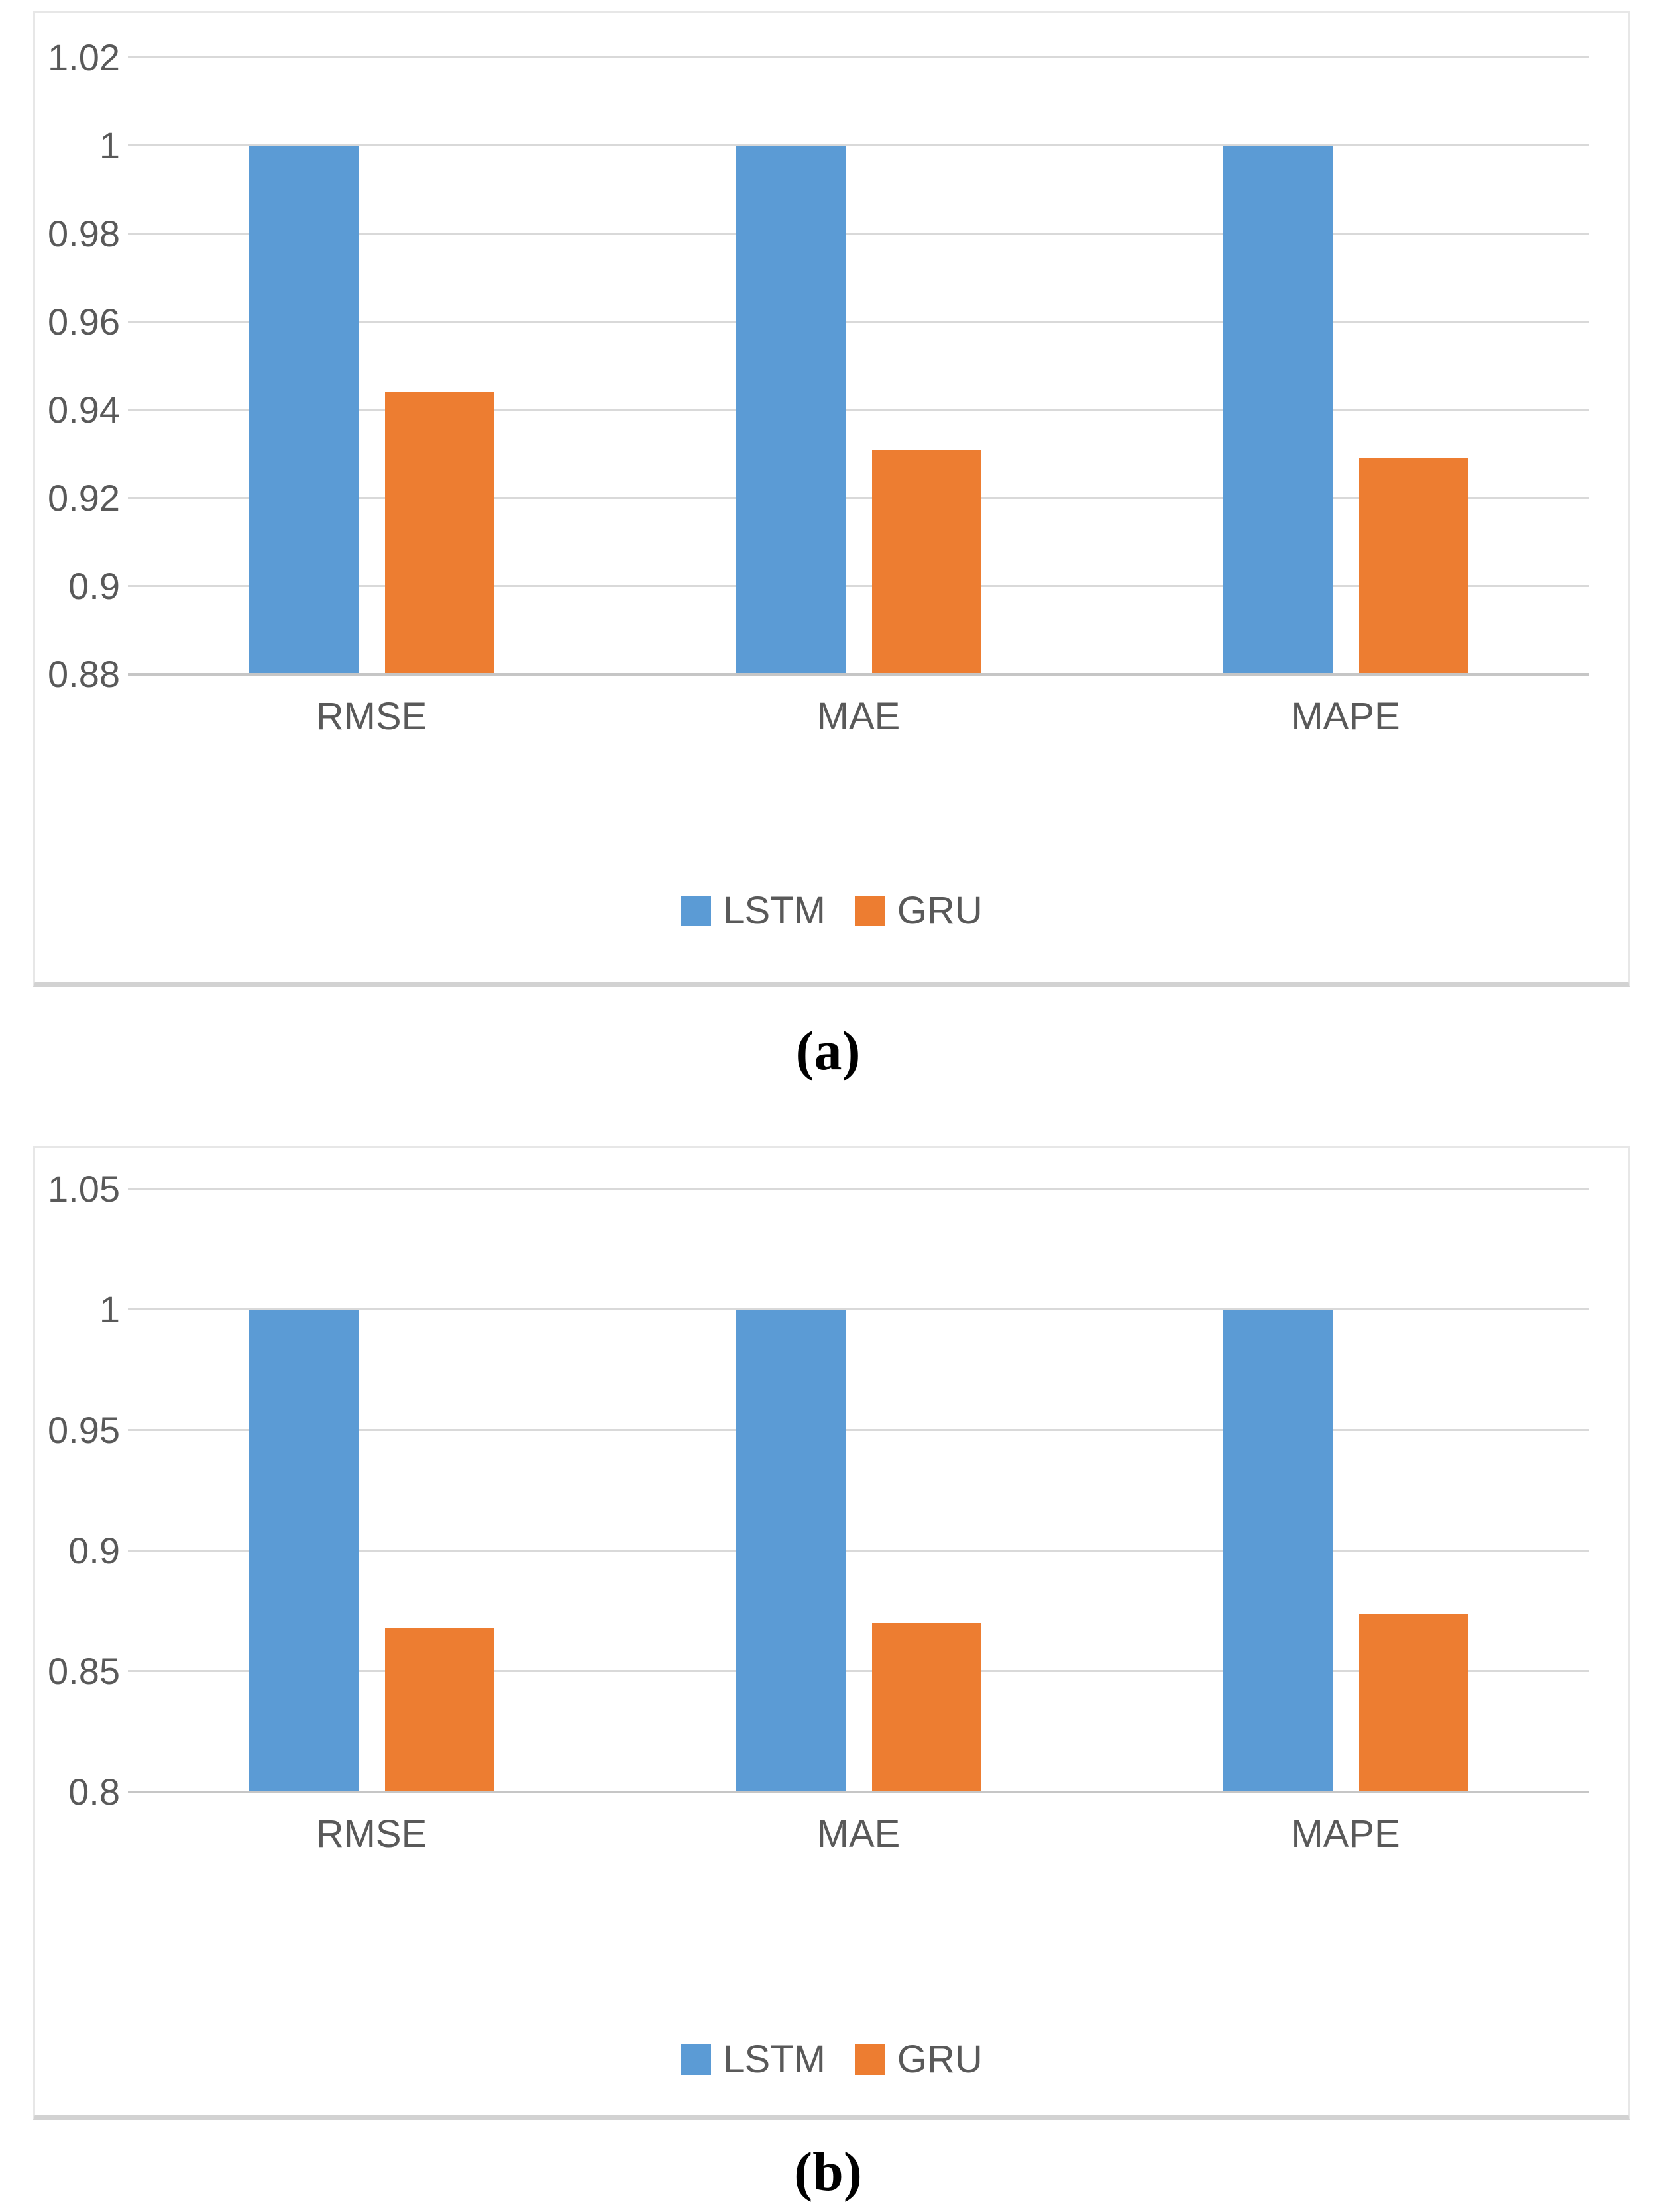 Image resolution: width=1656 pixels, height=2212 pixels. What do you see at coordinates (84, 410) in the screenshot?
I see `y-tick-label: 0.94` at bounding box center [84, 410].